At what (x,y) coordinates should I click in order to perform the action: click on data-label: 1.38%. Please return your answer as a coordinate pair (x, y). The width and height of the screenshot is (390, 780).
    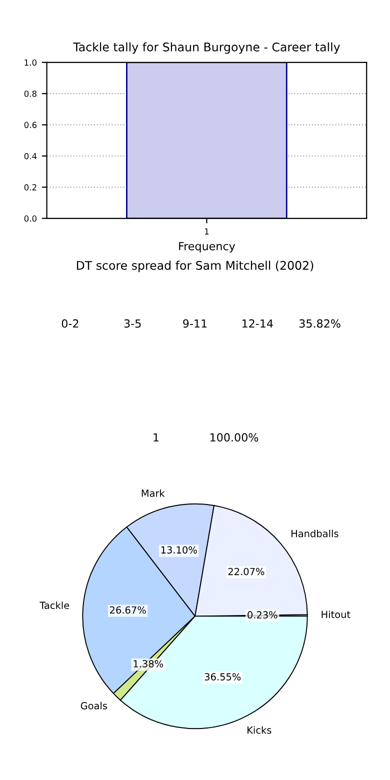
    Looking at the image, I should click on (149, 664).